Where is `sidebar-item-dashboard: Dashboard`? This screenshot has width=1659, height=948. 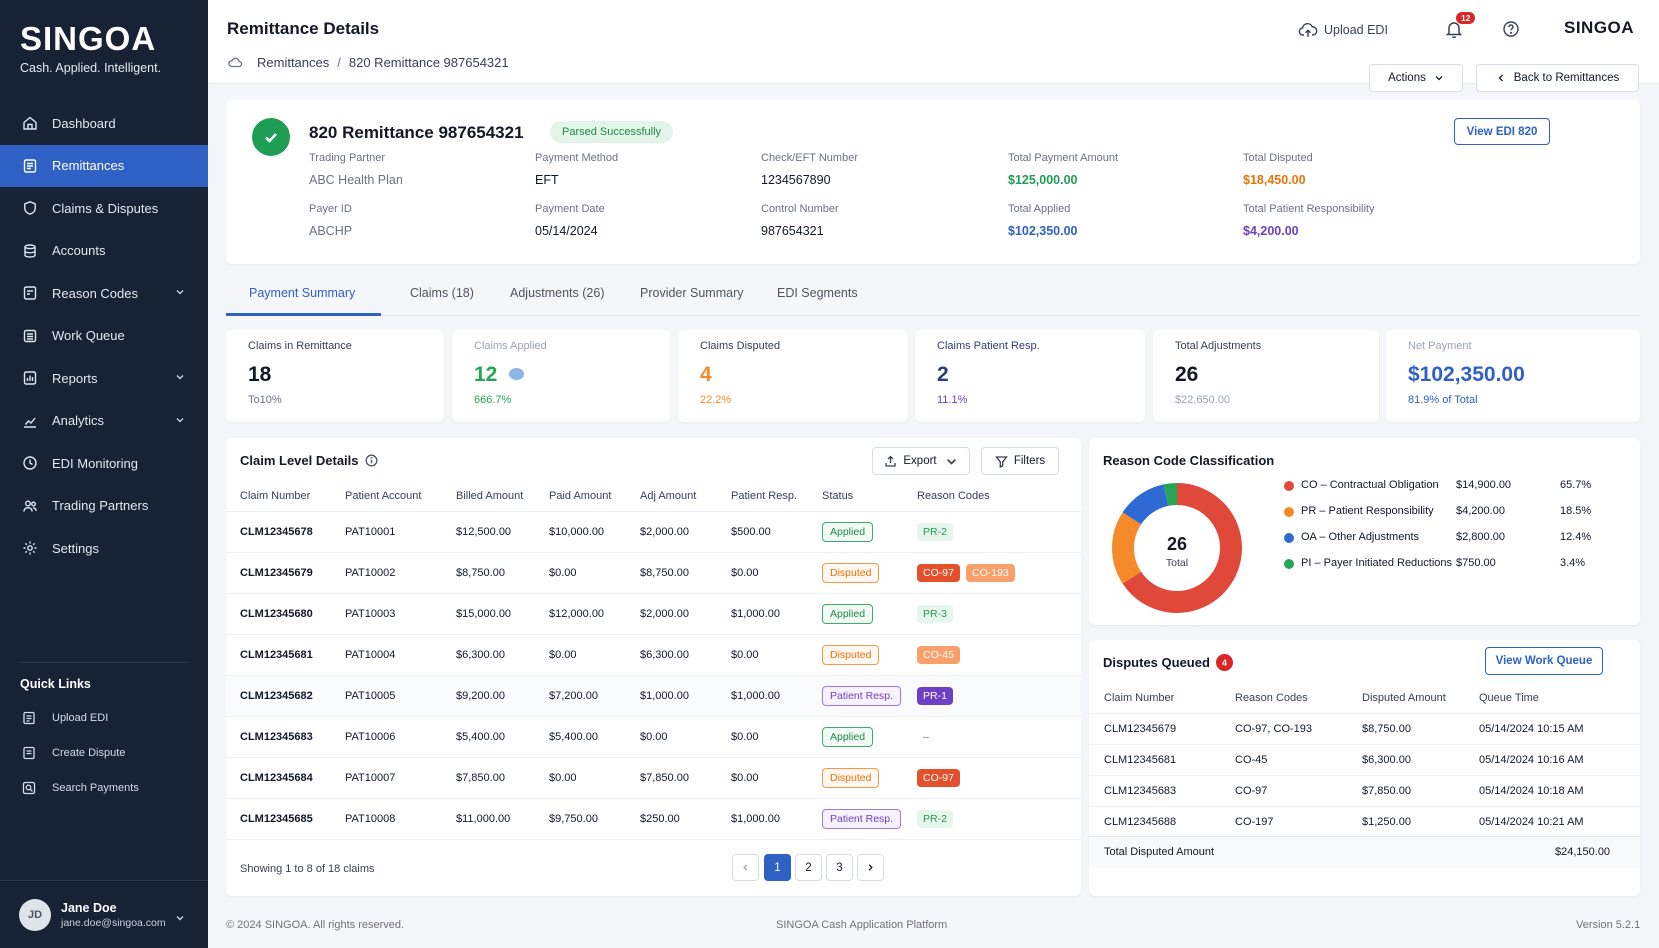
sidebar-item-dashboard: Dashboard is located at coordinates (104, 123).